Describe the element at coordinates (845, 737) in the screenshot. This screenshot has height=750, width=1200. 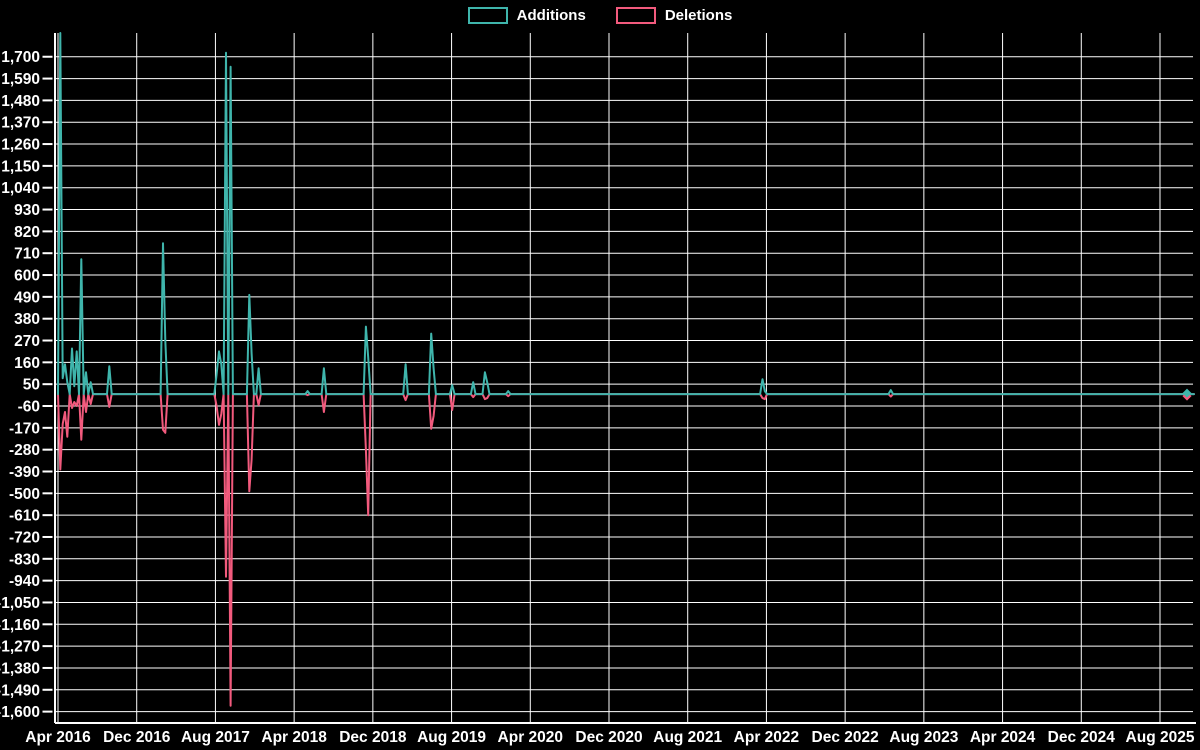
I see `x-tick-label: Dec 2022` at that location.